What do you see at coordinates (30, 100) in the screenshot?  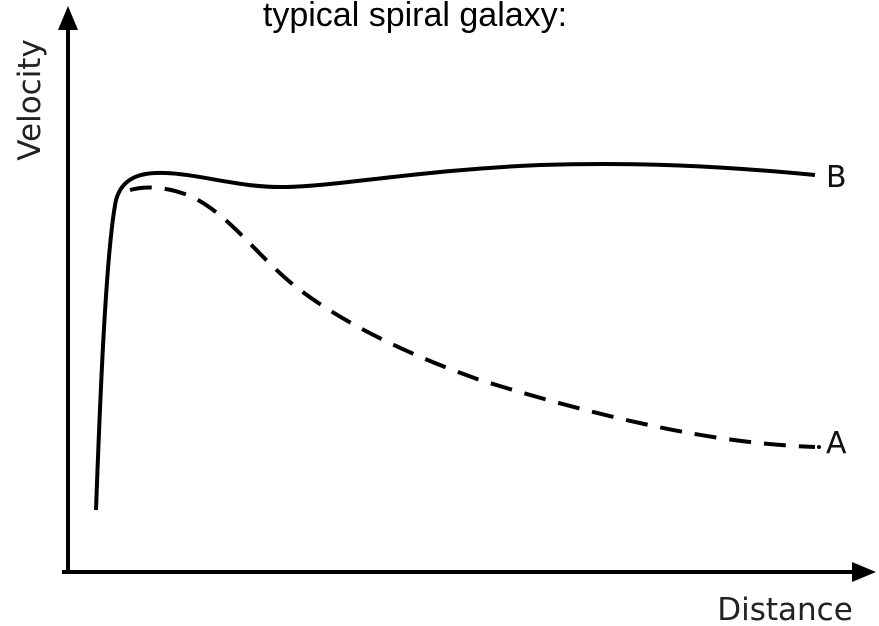 I see `y-axis-label: Velocity` at bounding box center [30, 100].